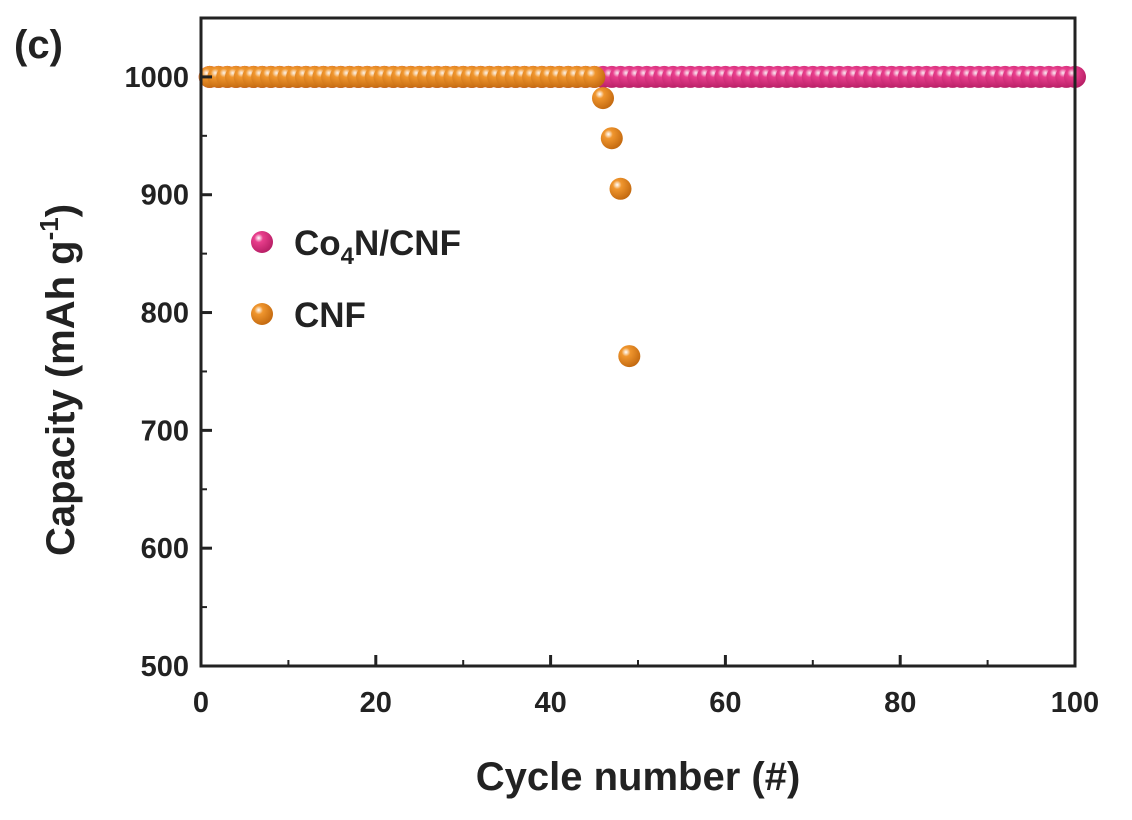 The image size is (1132, 820). I want to click on x-axis-ticks: 0 20 40 60 80 100, so click(646, 687).